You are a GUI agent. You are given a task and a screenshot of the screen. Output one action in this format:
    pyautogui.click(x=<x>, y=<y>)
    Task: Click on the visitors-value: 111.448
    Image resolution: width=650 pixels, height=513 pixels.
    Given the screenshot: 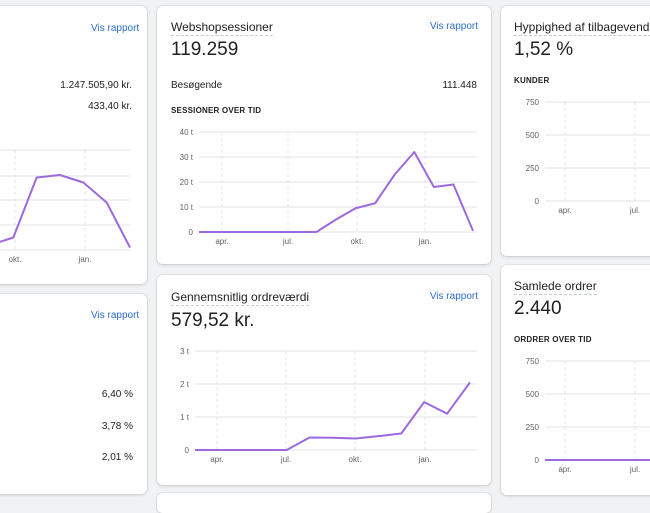 What is the action you would take?
    pyautogui.click(x=459, y=85)
    